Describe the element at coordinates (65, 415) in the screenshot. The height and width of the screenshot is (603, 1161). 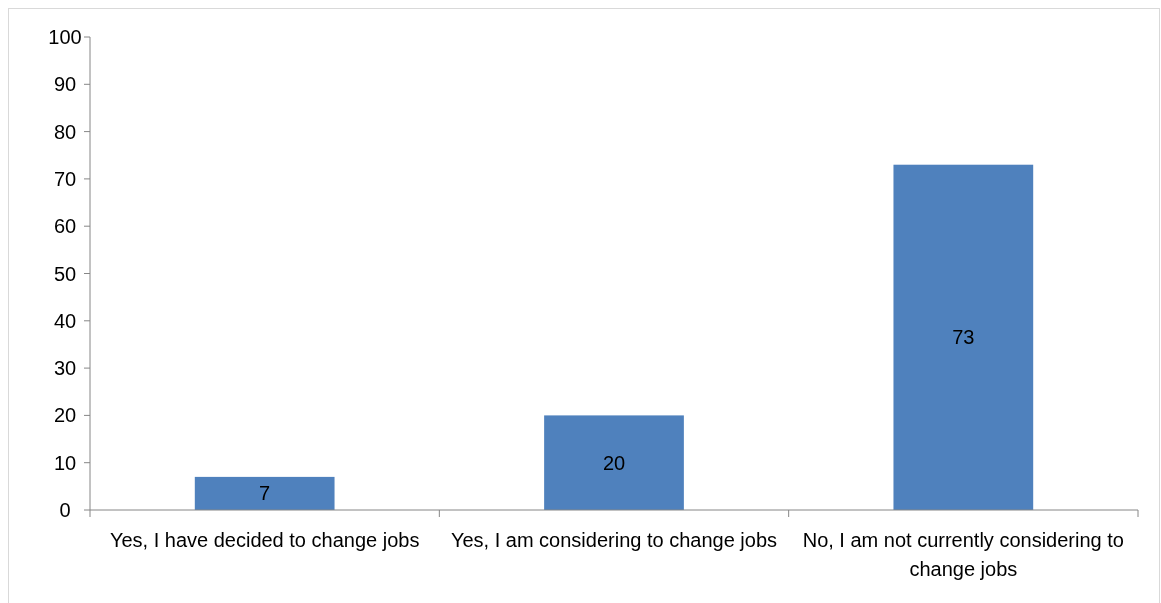
I see `y-tick-label: 20` at that location.